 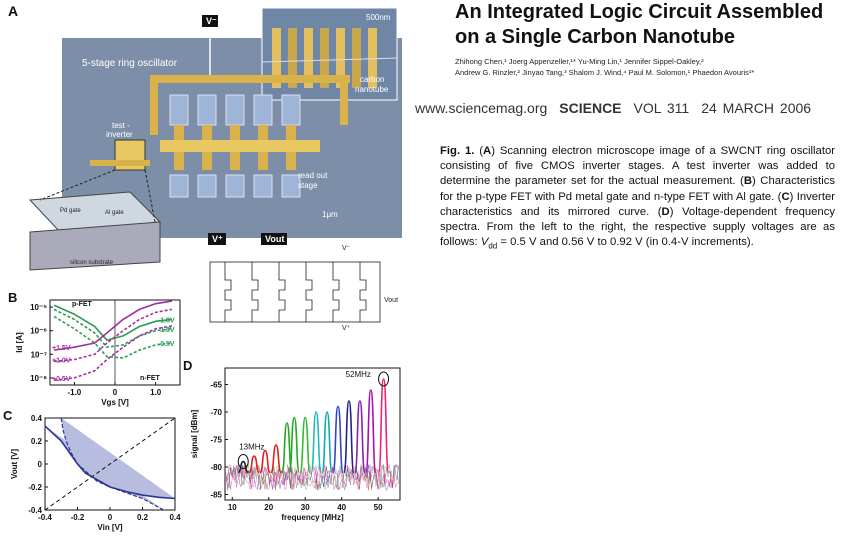 I want to click on caption-segment: A, so click(x=487, y=151).